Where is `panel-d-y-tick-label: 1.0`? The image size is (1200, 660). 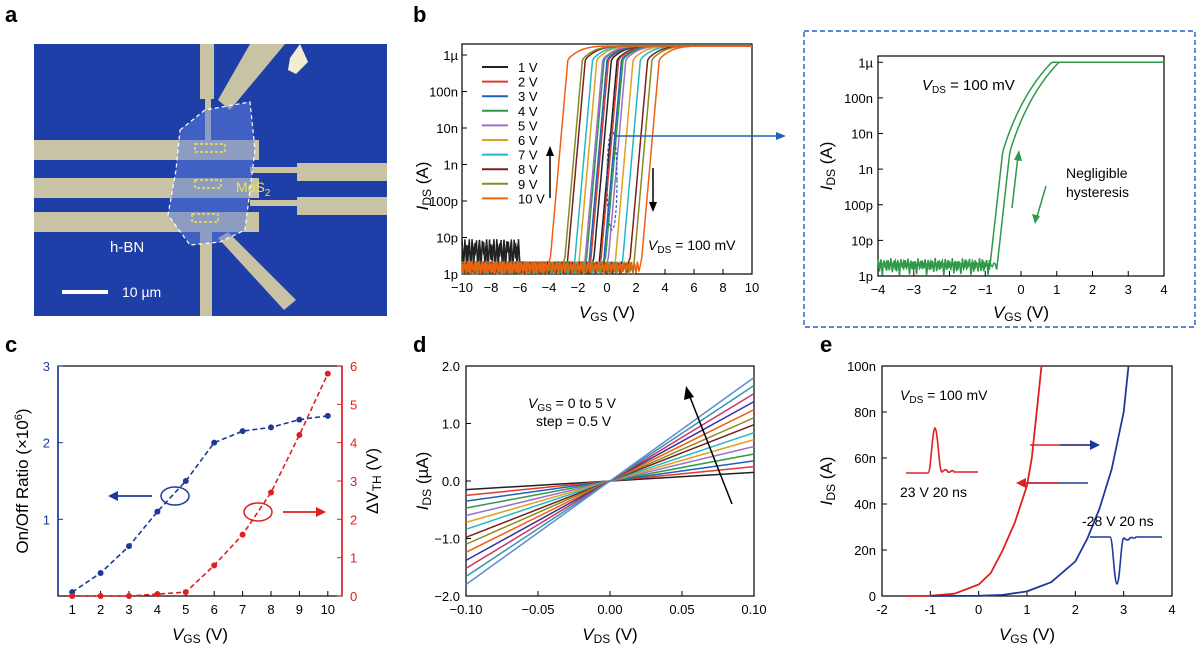 panel-d-y-tick-label: 1.0 is located at coordinates (451, 424).